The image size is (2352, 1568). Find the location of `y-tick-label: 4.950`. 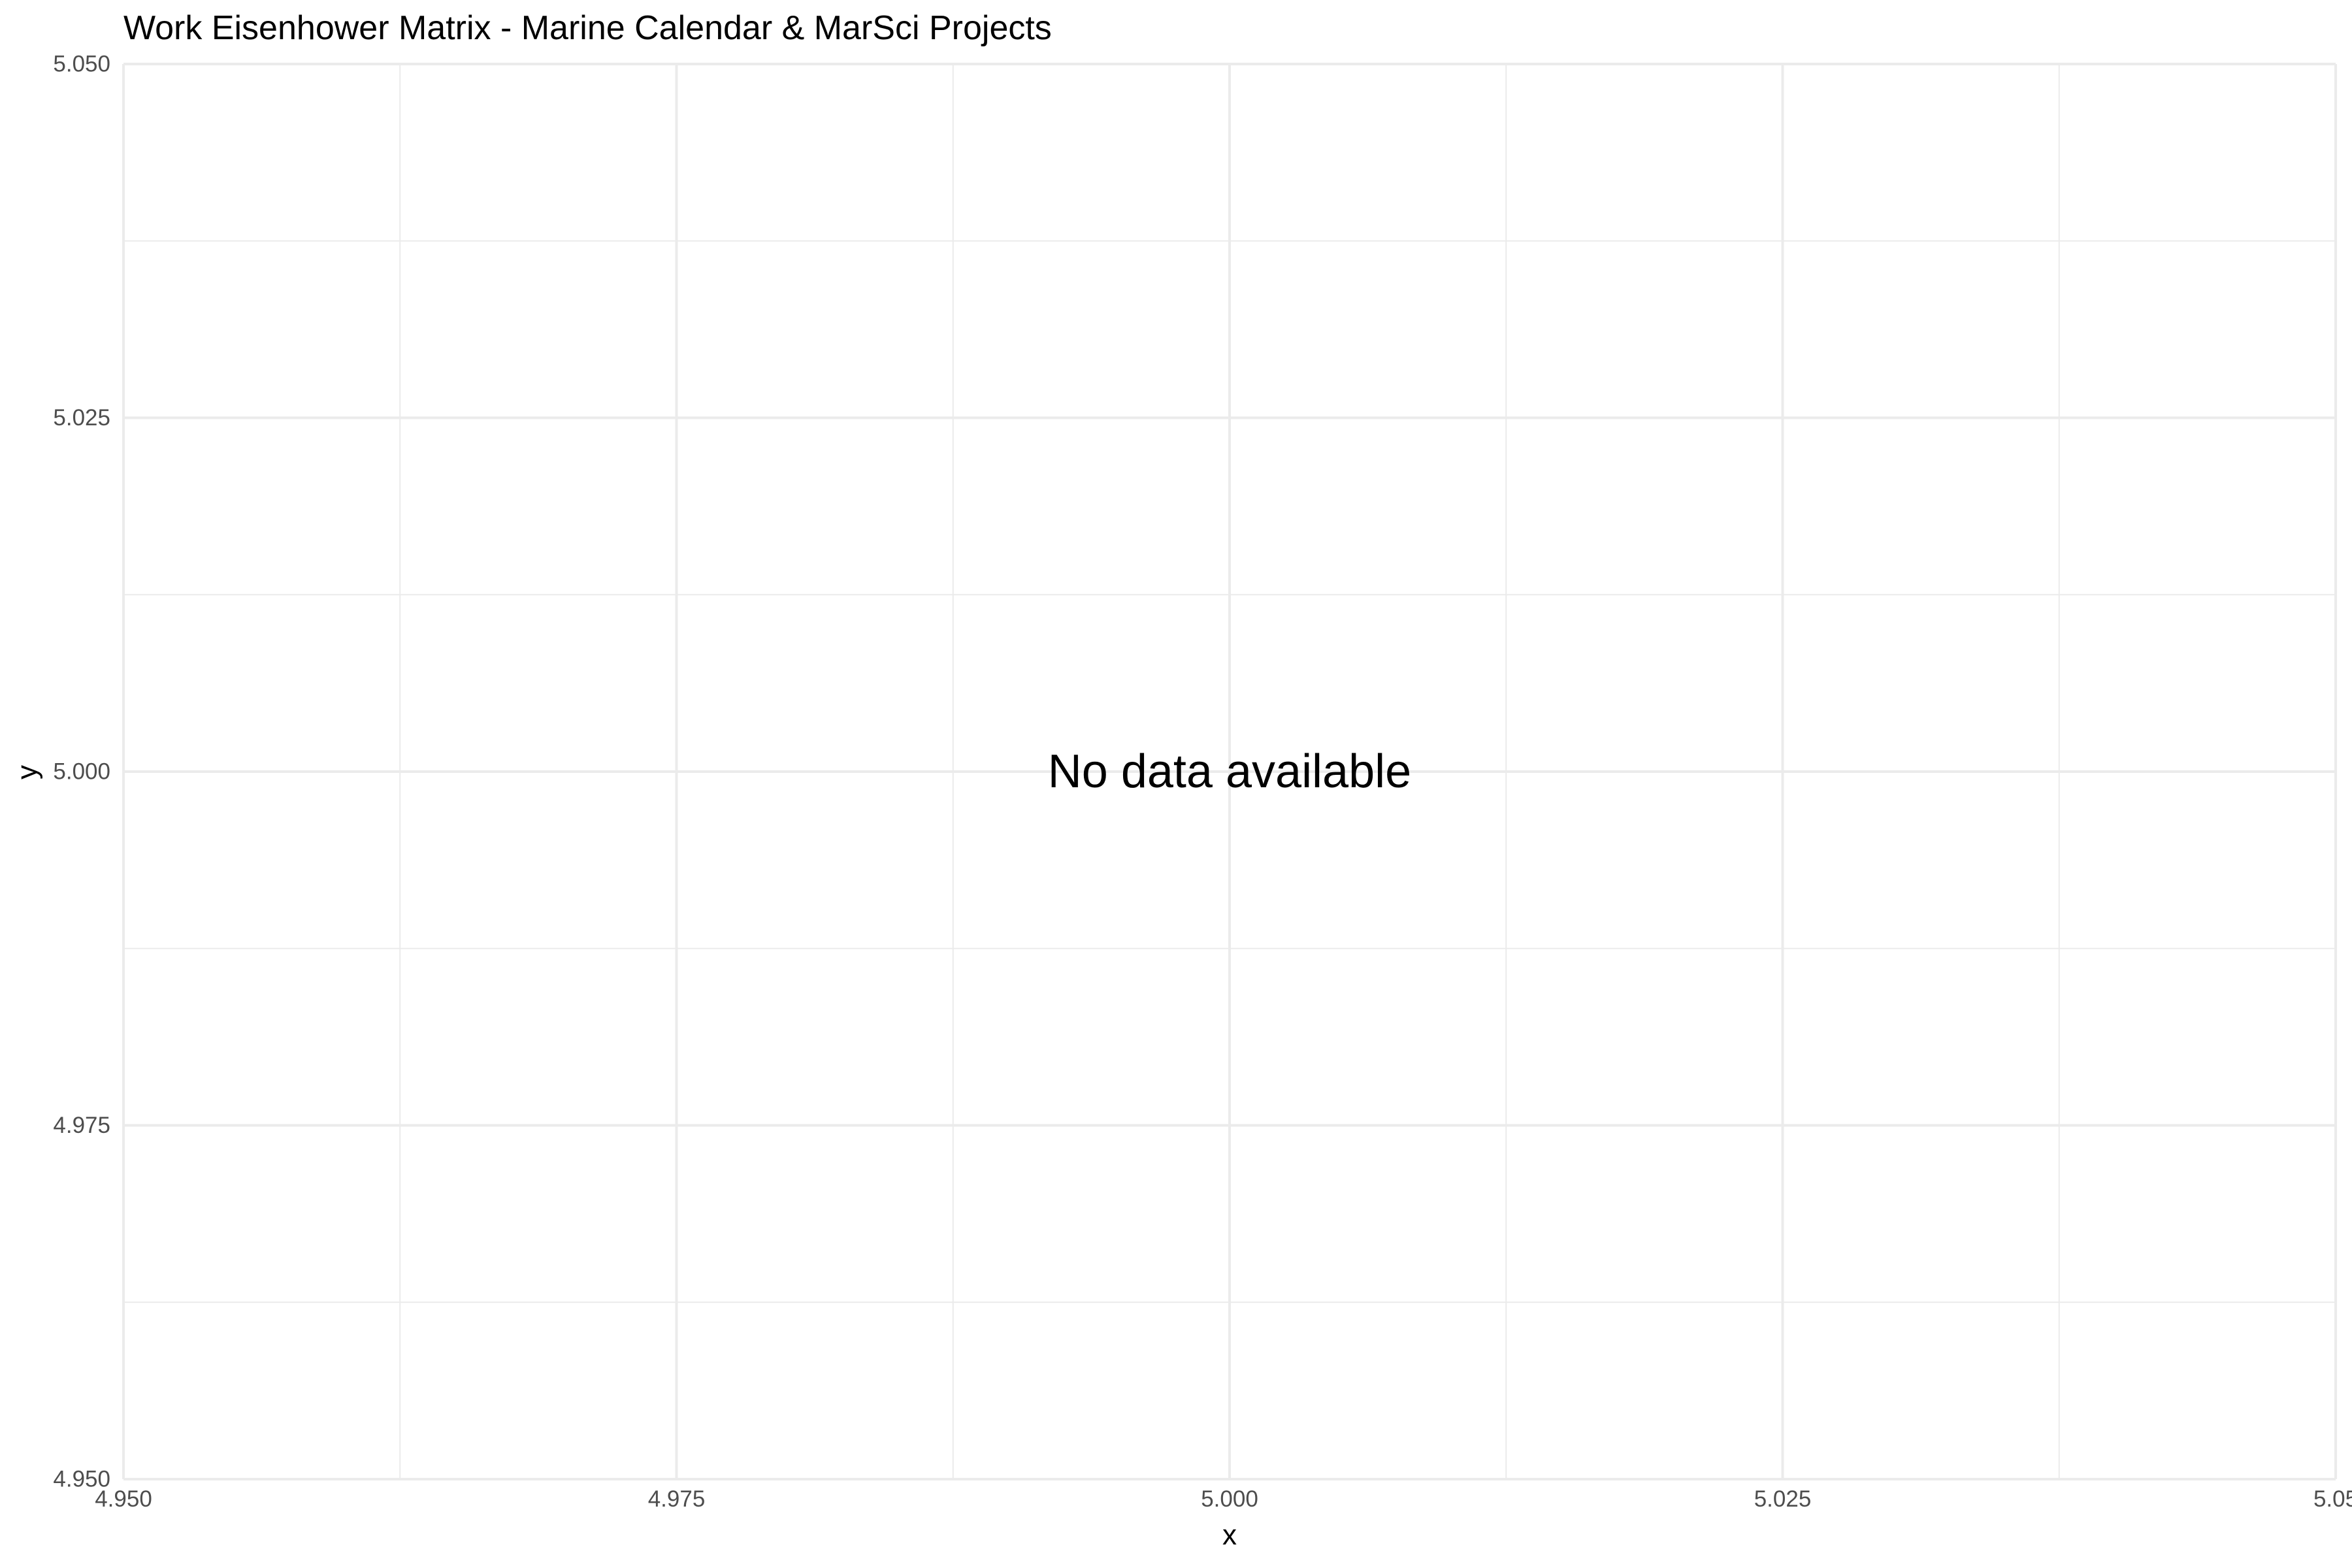

y-tick-label: 4.950 is located at coordinates (81, 1479).